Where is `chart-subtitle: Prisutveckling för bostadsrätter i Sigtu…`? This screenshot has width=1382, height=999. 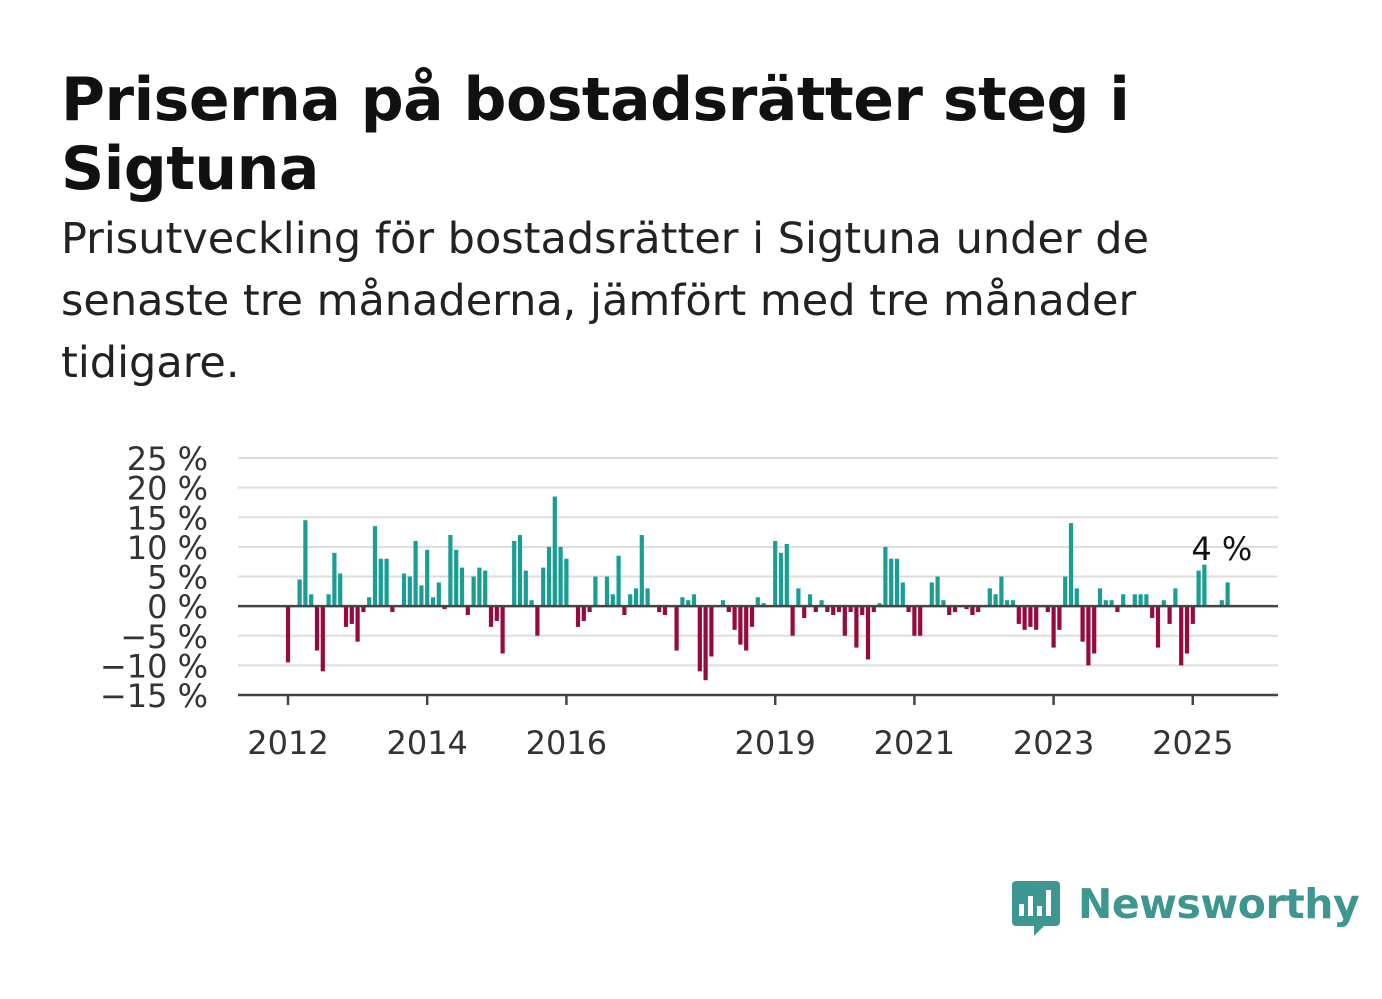
chart-subtitle: Prisutveckling för bostadsrätter i Sigtu… is located at coordinates (605, 301).